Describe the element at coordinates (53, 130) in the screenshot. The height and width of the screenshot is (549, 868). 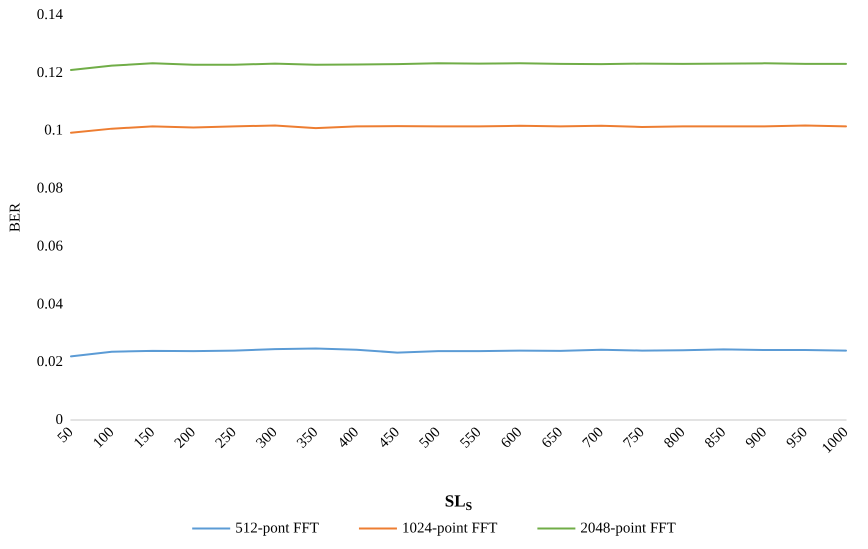
I see `y-tick-label: 0.1` at that location.